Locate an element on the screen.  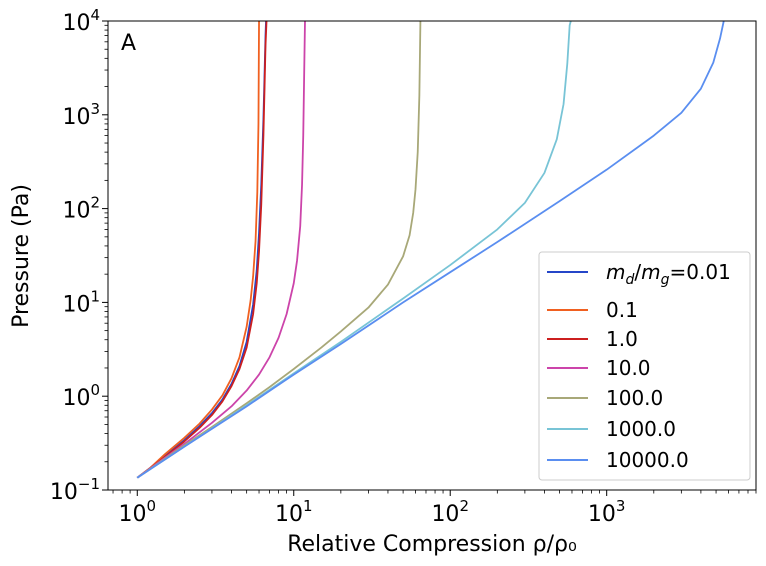
legend-s1: d is located at coordinates (629, 280).